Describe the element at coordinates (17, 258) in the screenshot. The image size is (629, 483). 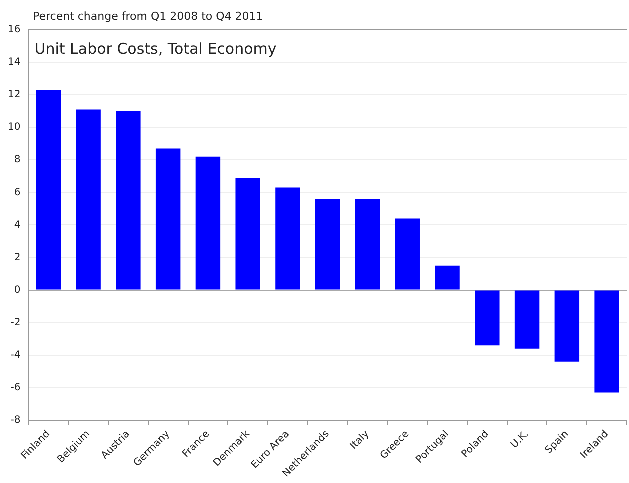
I see `y-tick-label: 2` at that location.